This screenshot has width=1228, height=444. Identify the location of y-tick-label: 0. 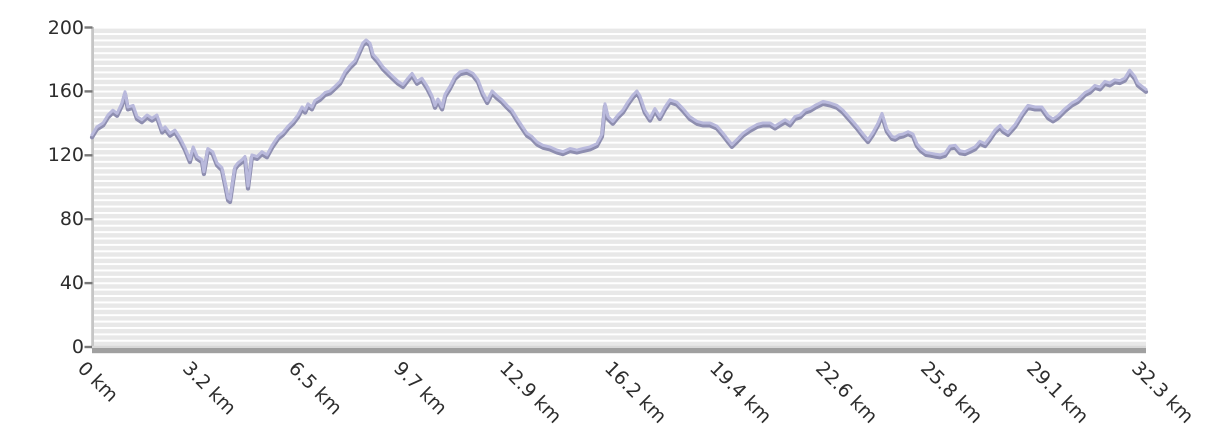
(77, 347).